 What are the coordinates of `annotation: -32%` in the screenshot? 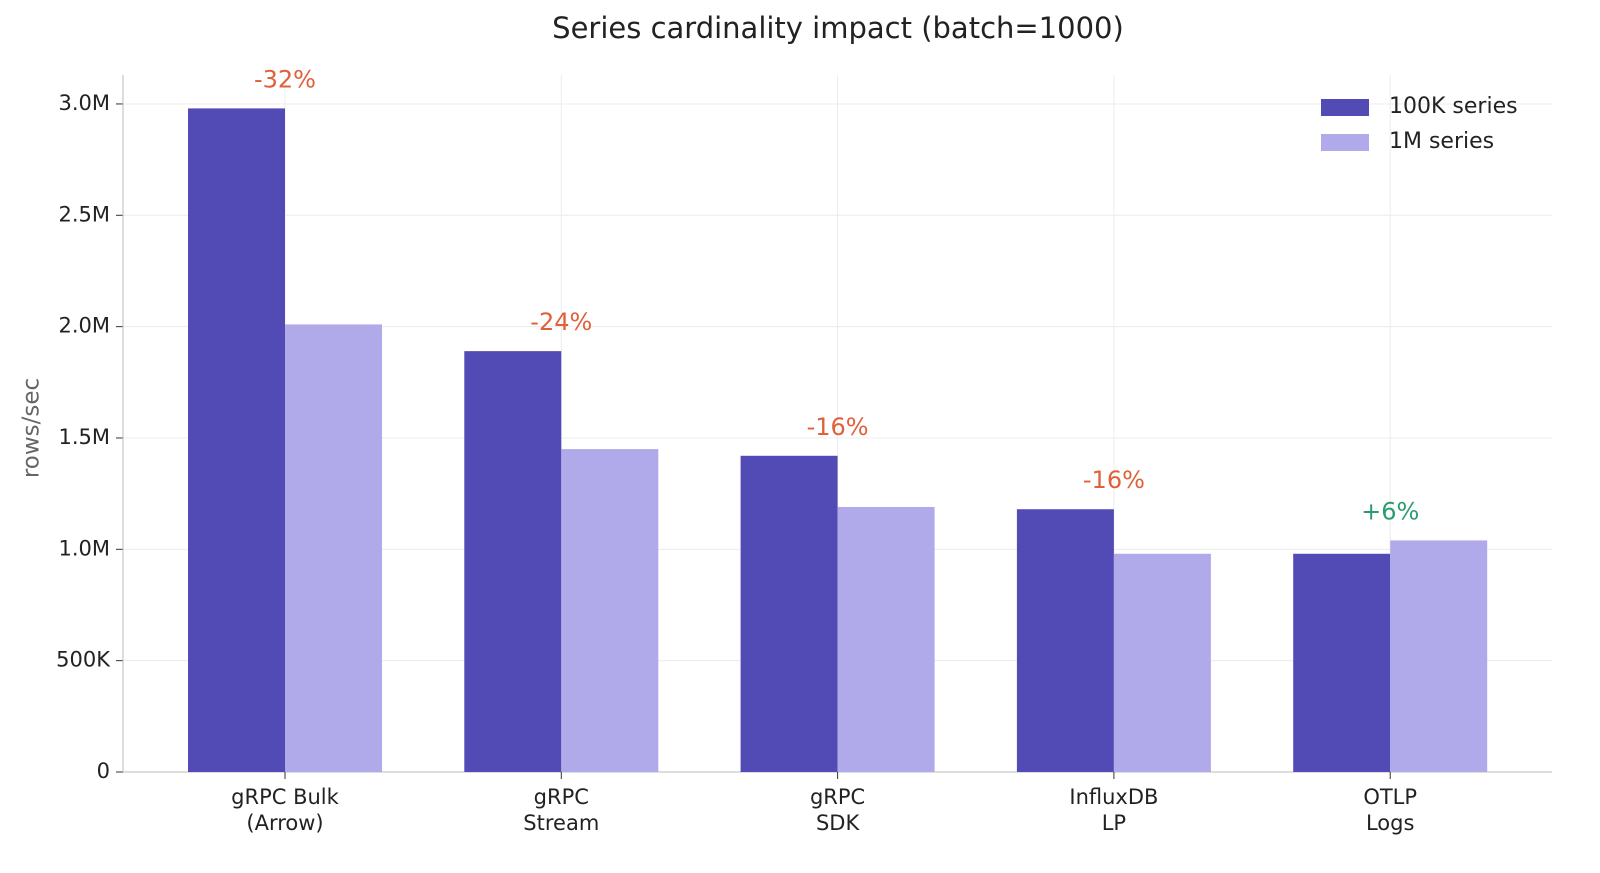 It's located at (285, 79).